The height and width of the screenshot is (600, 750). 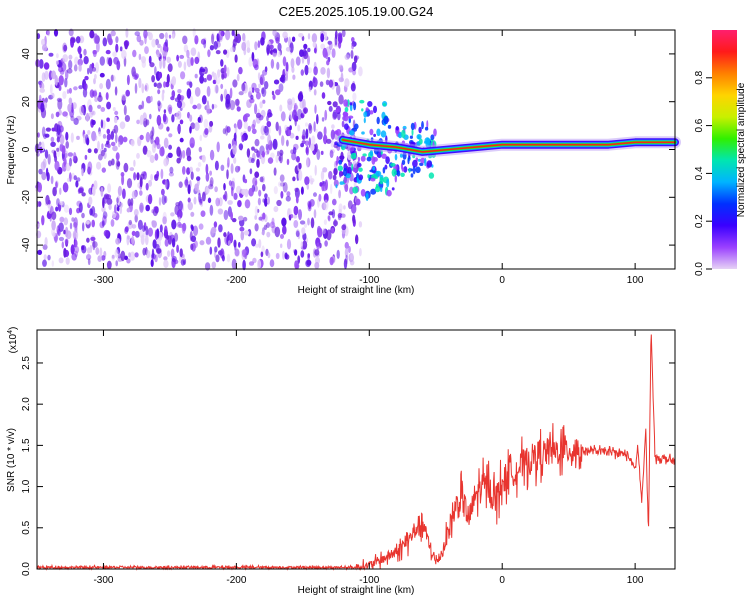 I want to click on x-tick-label: -100, so click(x=369, y=580).